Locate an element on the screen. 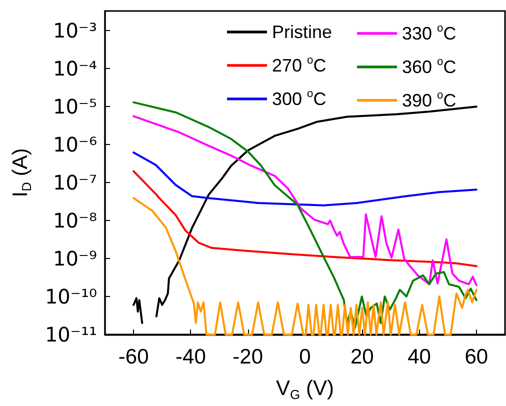  y-tick-label: 10⁻⁹ is located at coordinates (74, 258).